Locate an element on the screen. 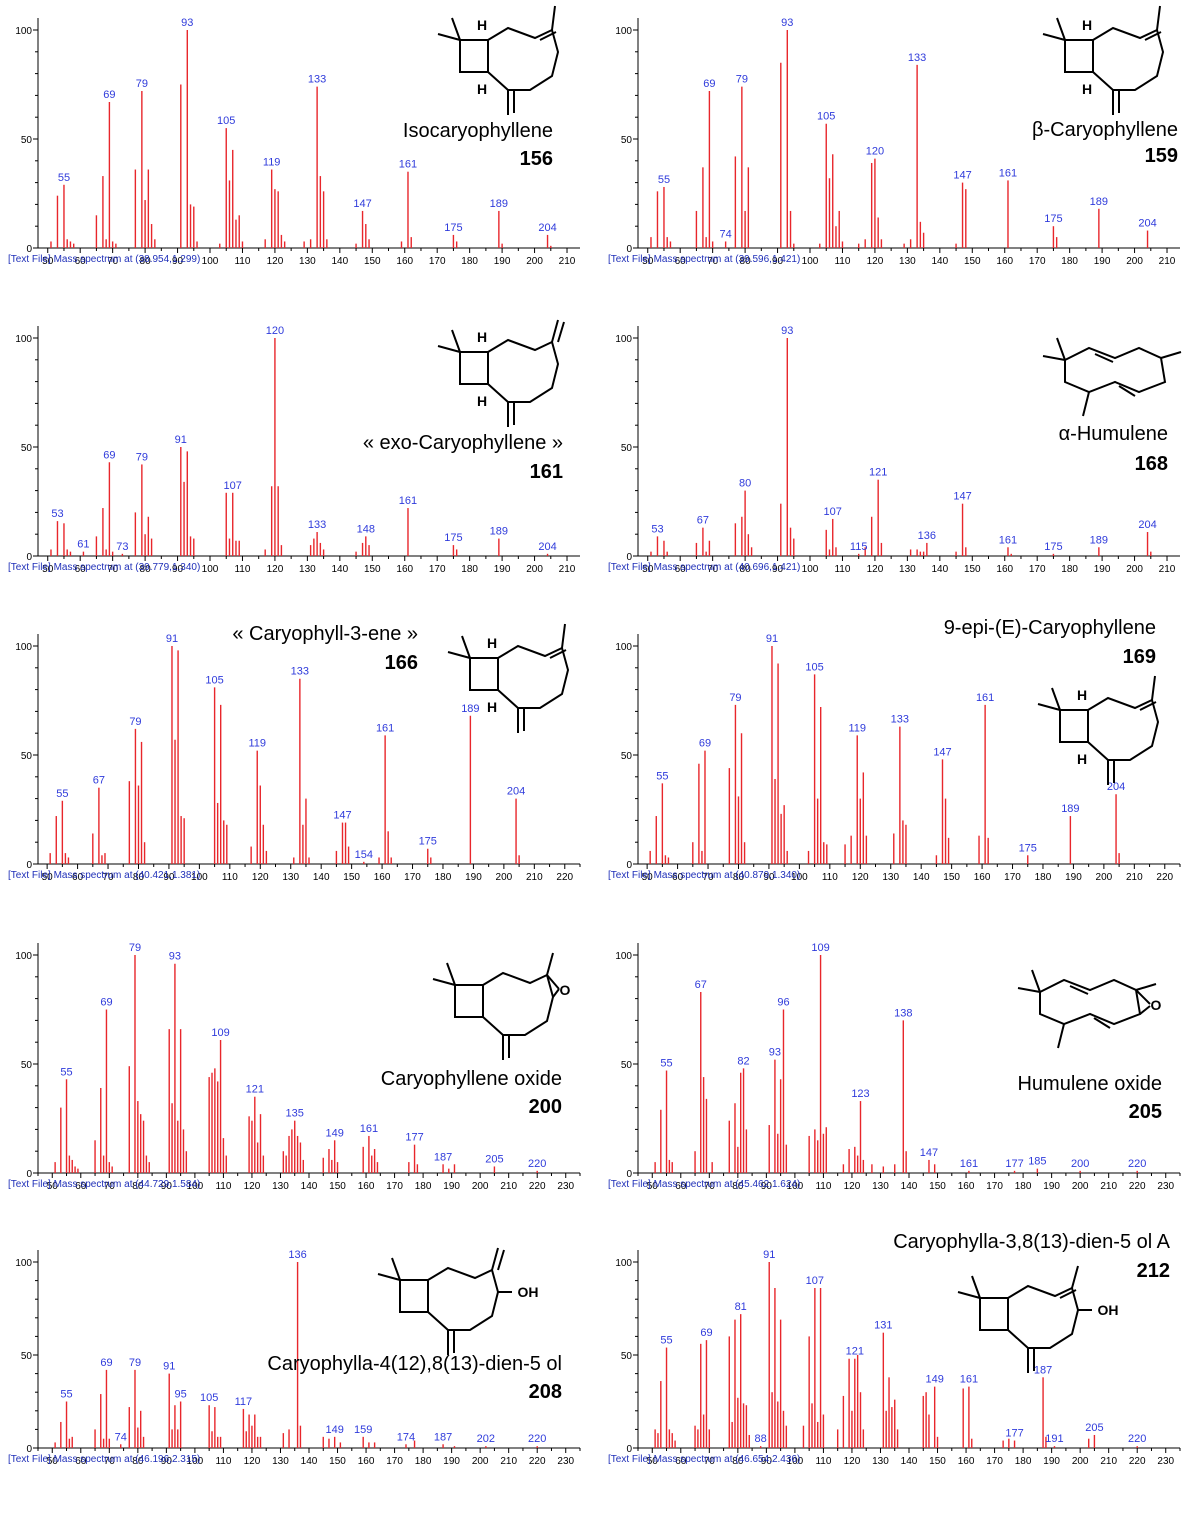  compound-name: Caryophylla-4(12),8(13)-dien-5 ol is located at coordinates (414, 1364).